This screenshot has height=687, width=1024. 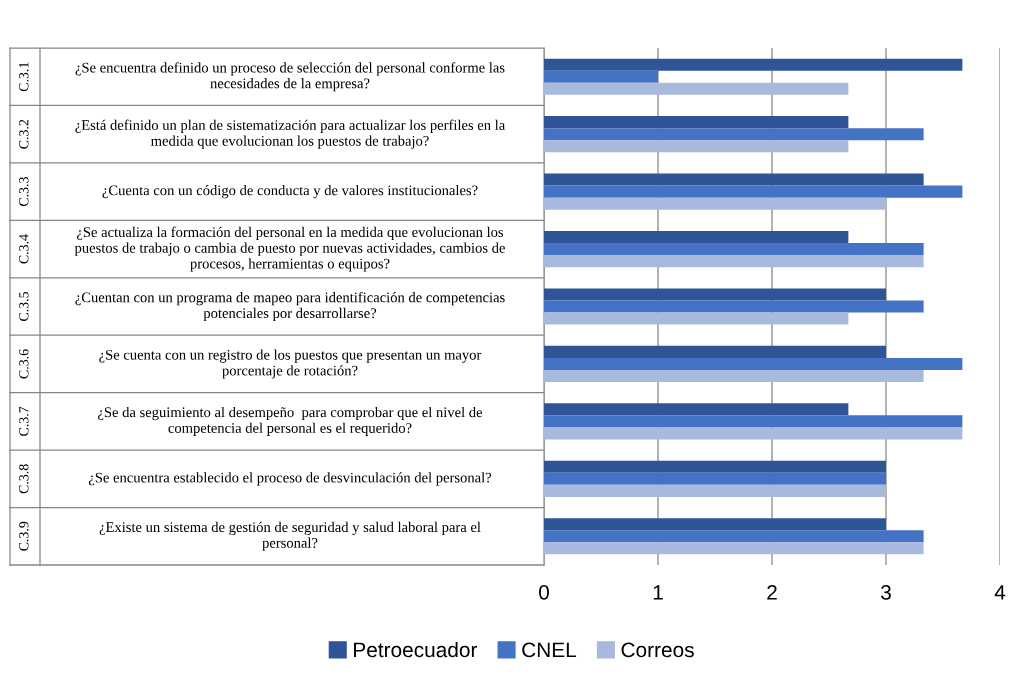 What do you see at coordinates (544, 592) in the screenshot?
I see `x-tick-label: 0` at bounding box center [544, 592].